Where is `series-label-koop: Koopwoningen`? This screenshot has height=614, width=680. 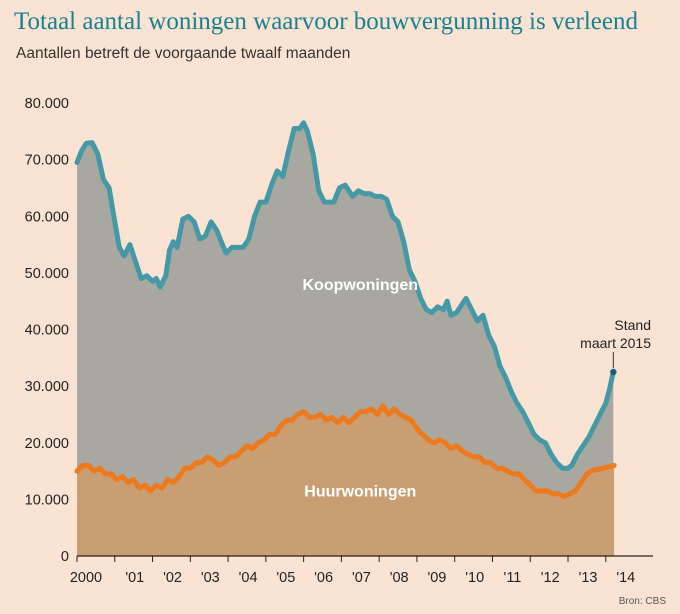 series-label-koop: Koopwoningen is located at coordinates (361, 285).